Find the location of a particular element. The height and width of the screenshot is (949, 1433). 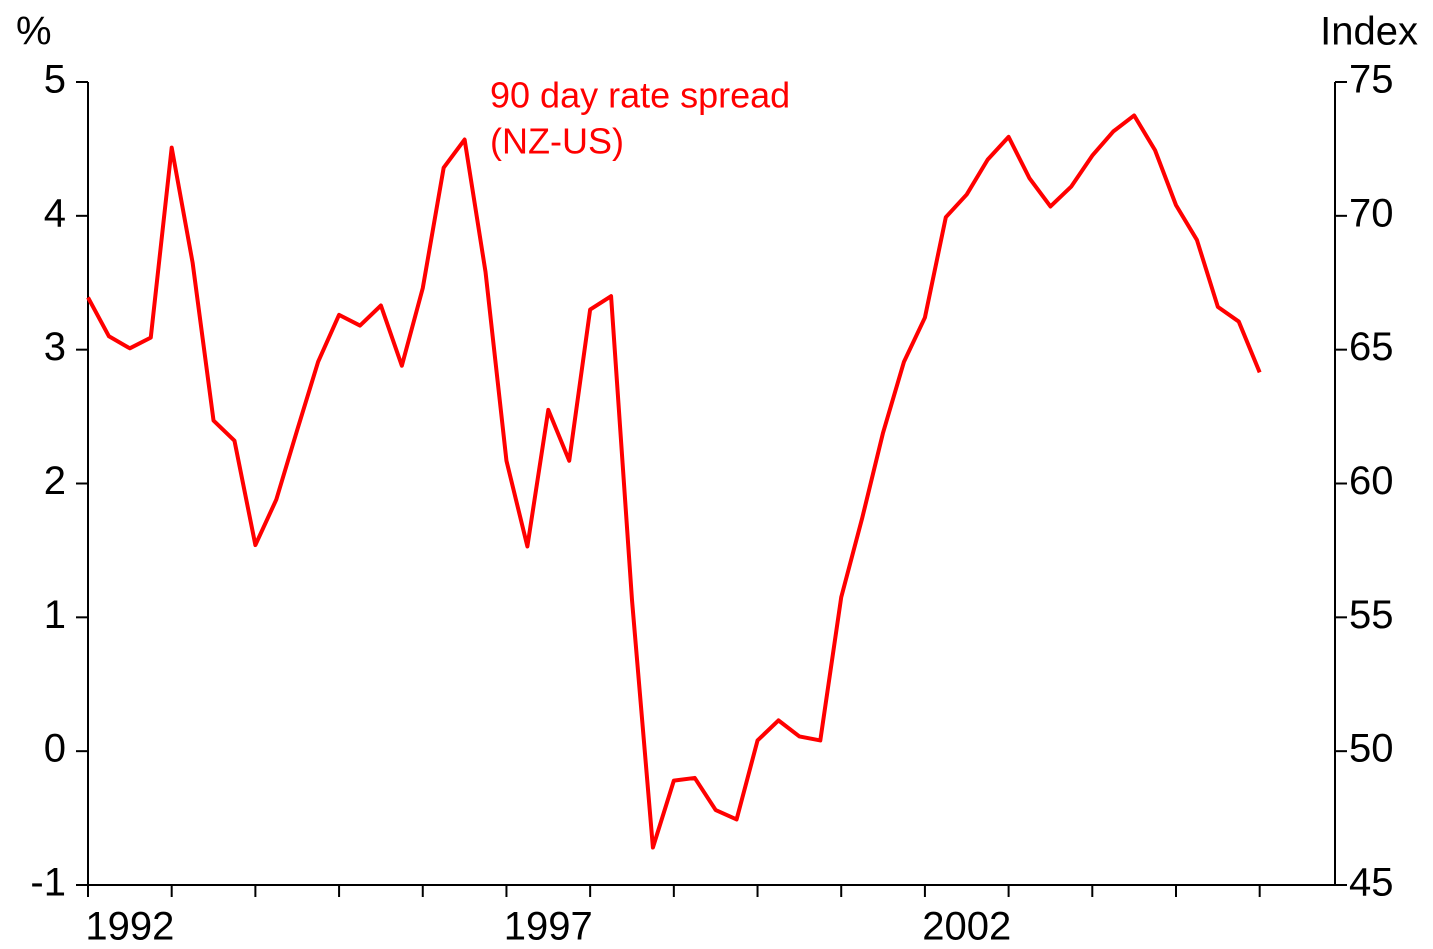

y-tick-label: 5 is located at coordinates (55, 80).